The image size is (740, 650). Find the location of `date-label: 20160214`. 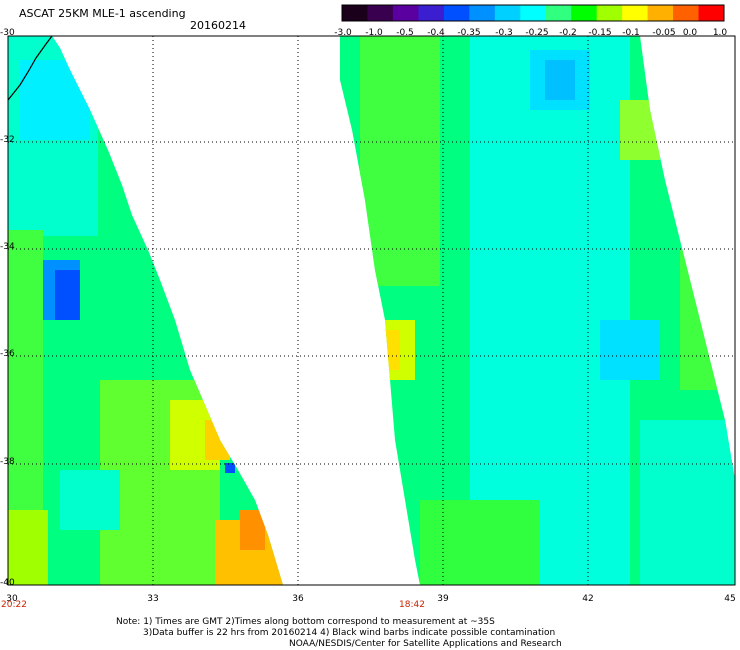

date-label: 20160214 is located at coordinates (218, 25).